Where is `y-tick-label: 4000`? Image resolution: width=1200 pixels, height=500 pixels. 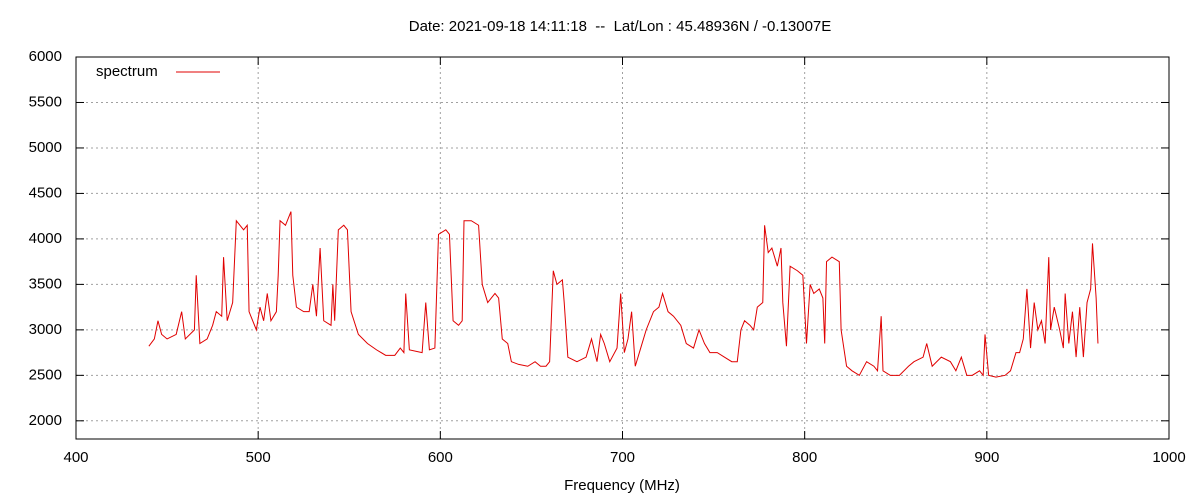
y-tick-label: 4000 is located at coordinates (45, 238).